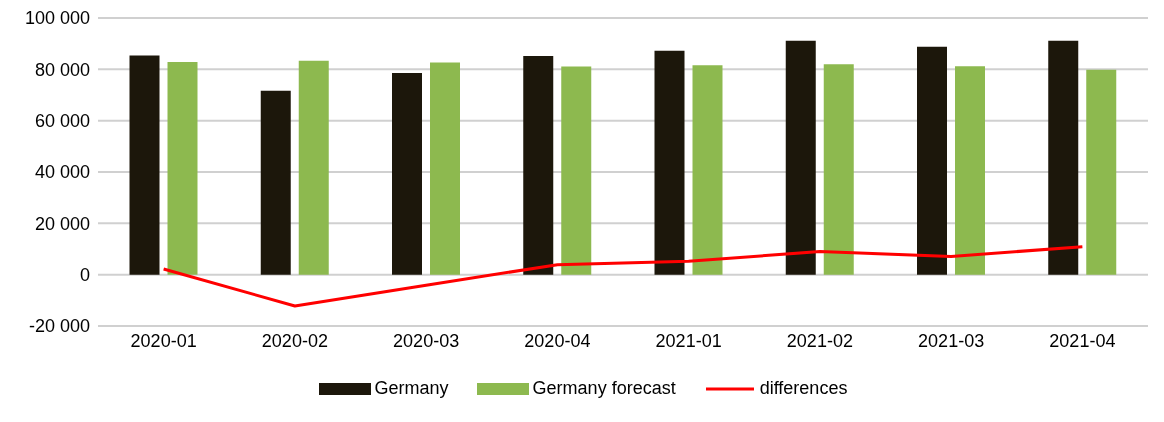 The image size is (1164, 422). What do you see at coordinates (163, 340) in the screenshot?
I see `x-tick-label: 2020-01` at bounding box center [163, 340].